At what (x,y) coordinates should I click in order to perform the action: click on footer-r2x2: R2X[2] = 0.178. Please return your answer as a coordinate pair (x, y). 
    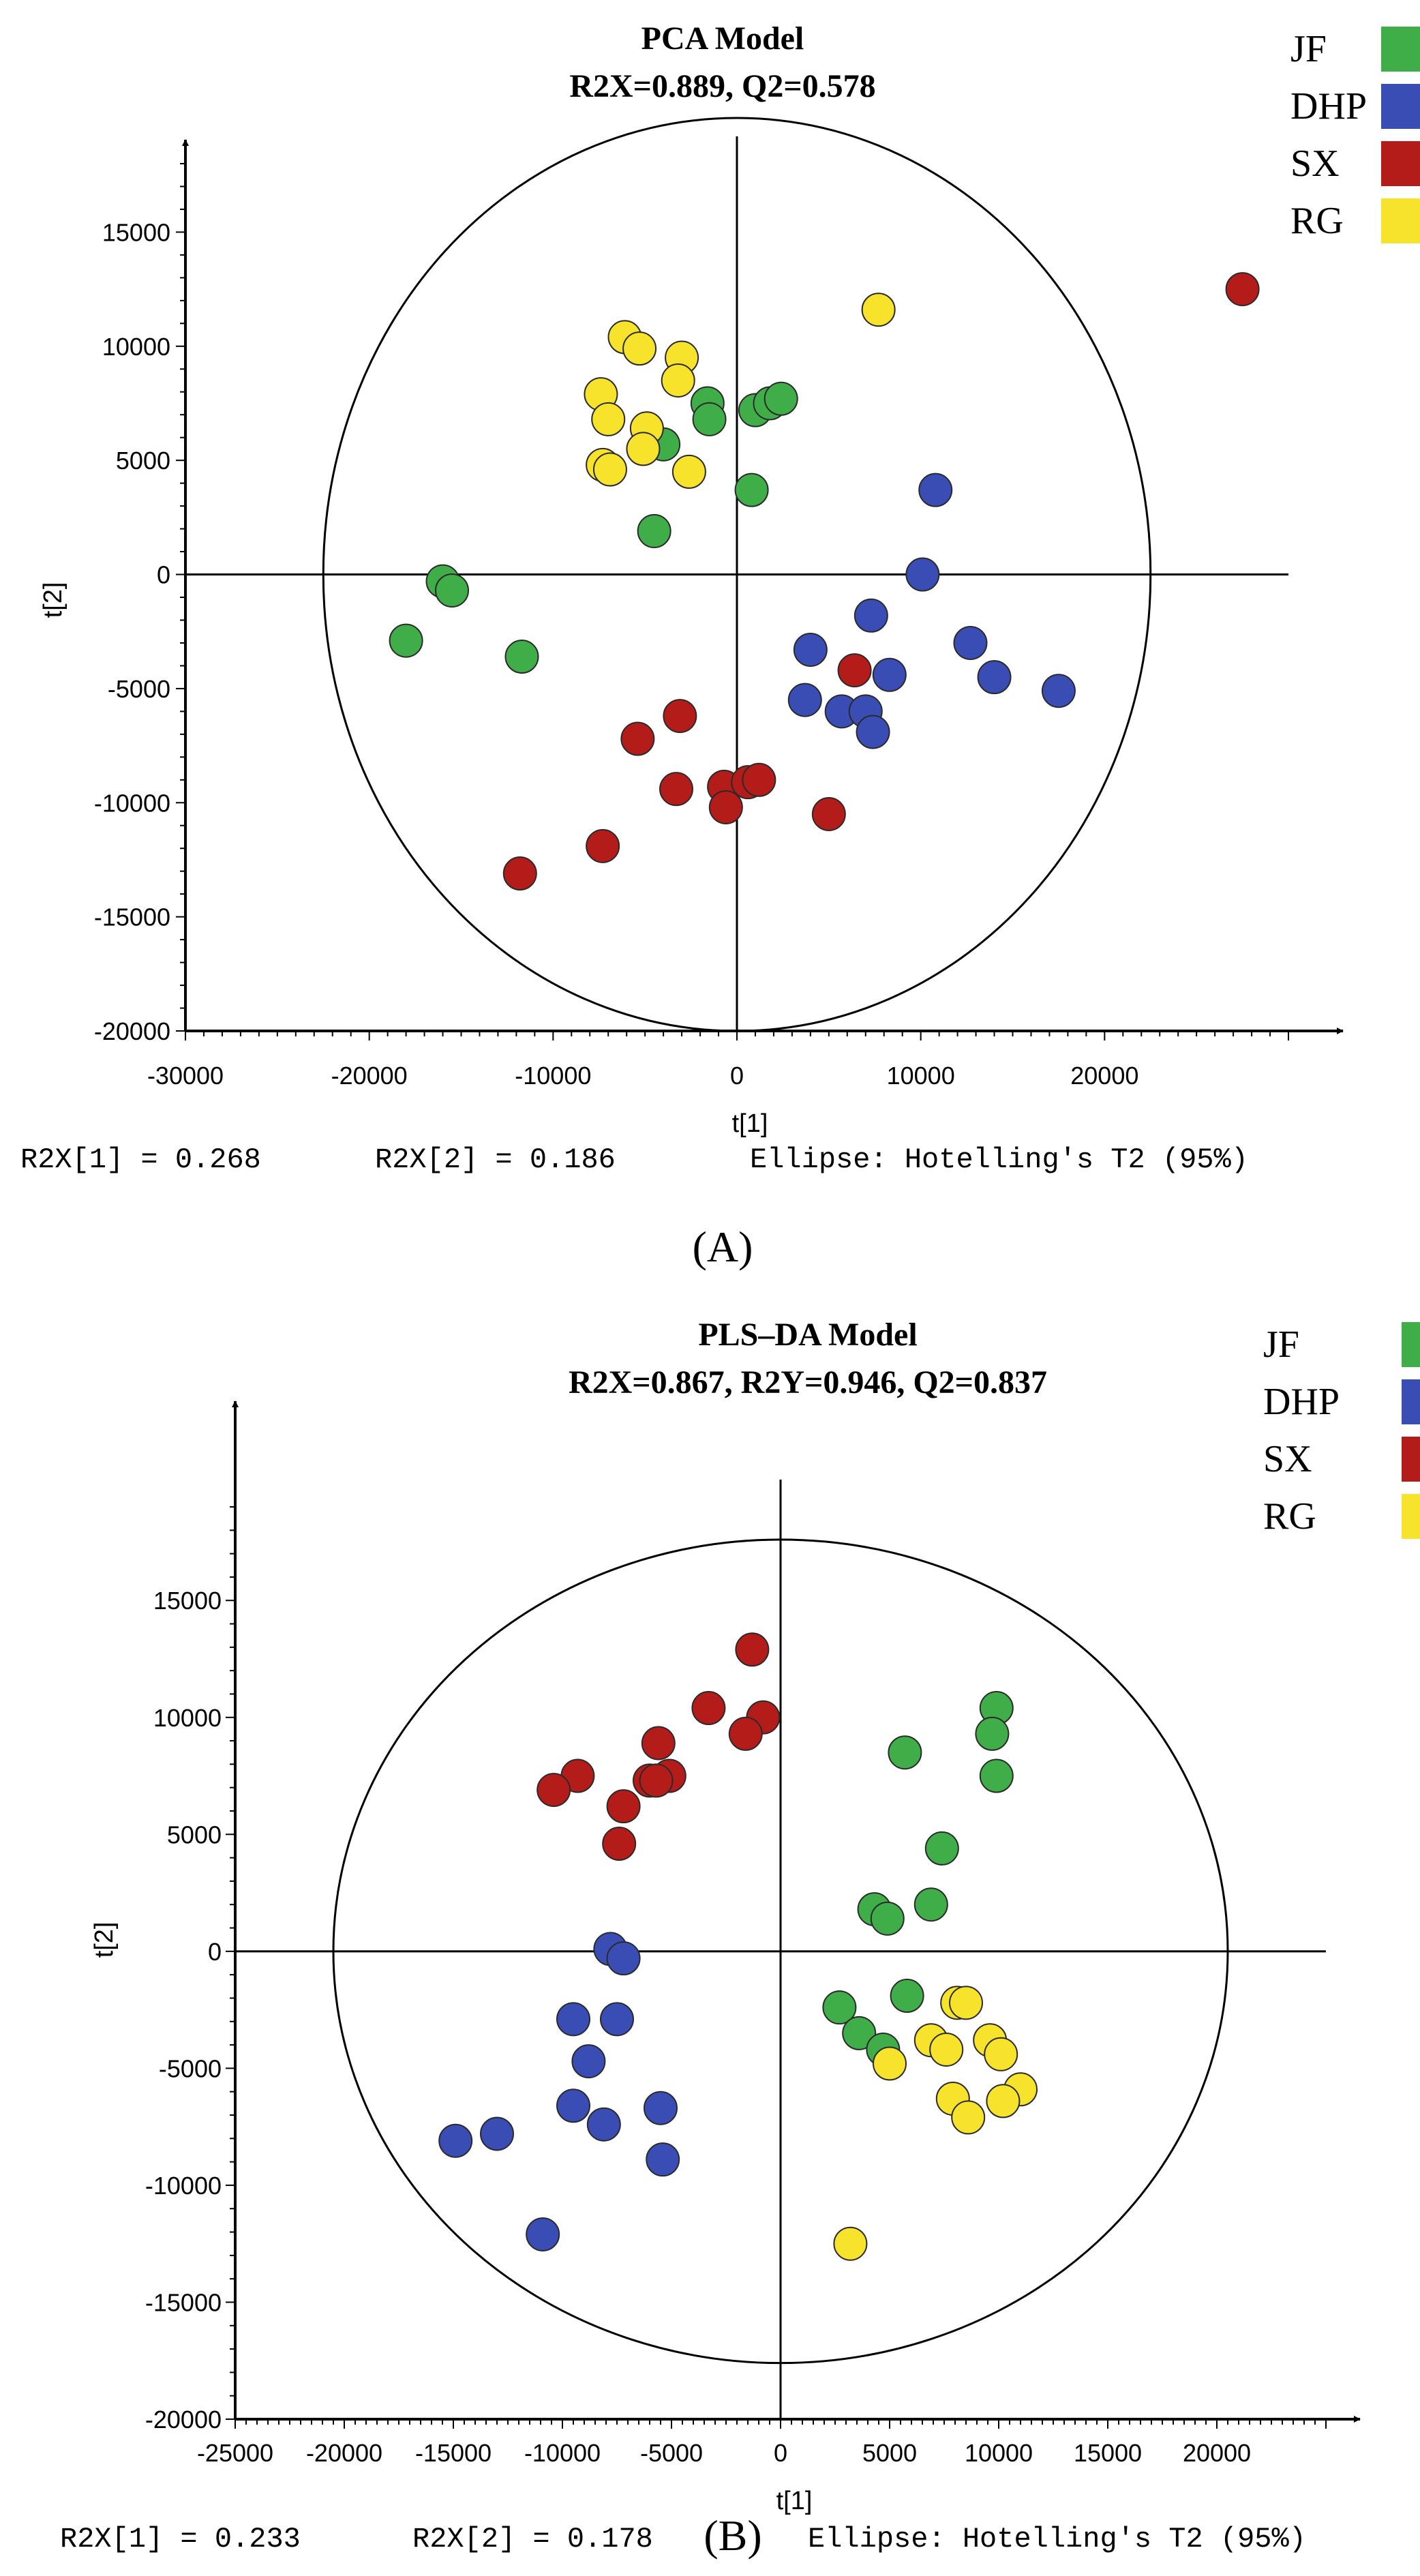
    Looking at the image, I should click on (532, 2539).